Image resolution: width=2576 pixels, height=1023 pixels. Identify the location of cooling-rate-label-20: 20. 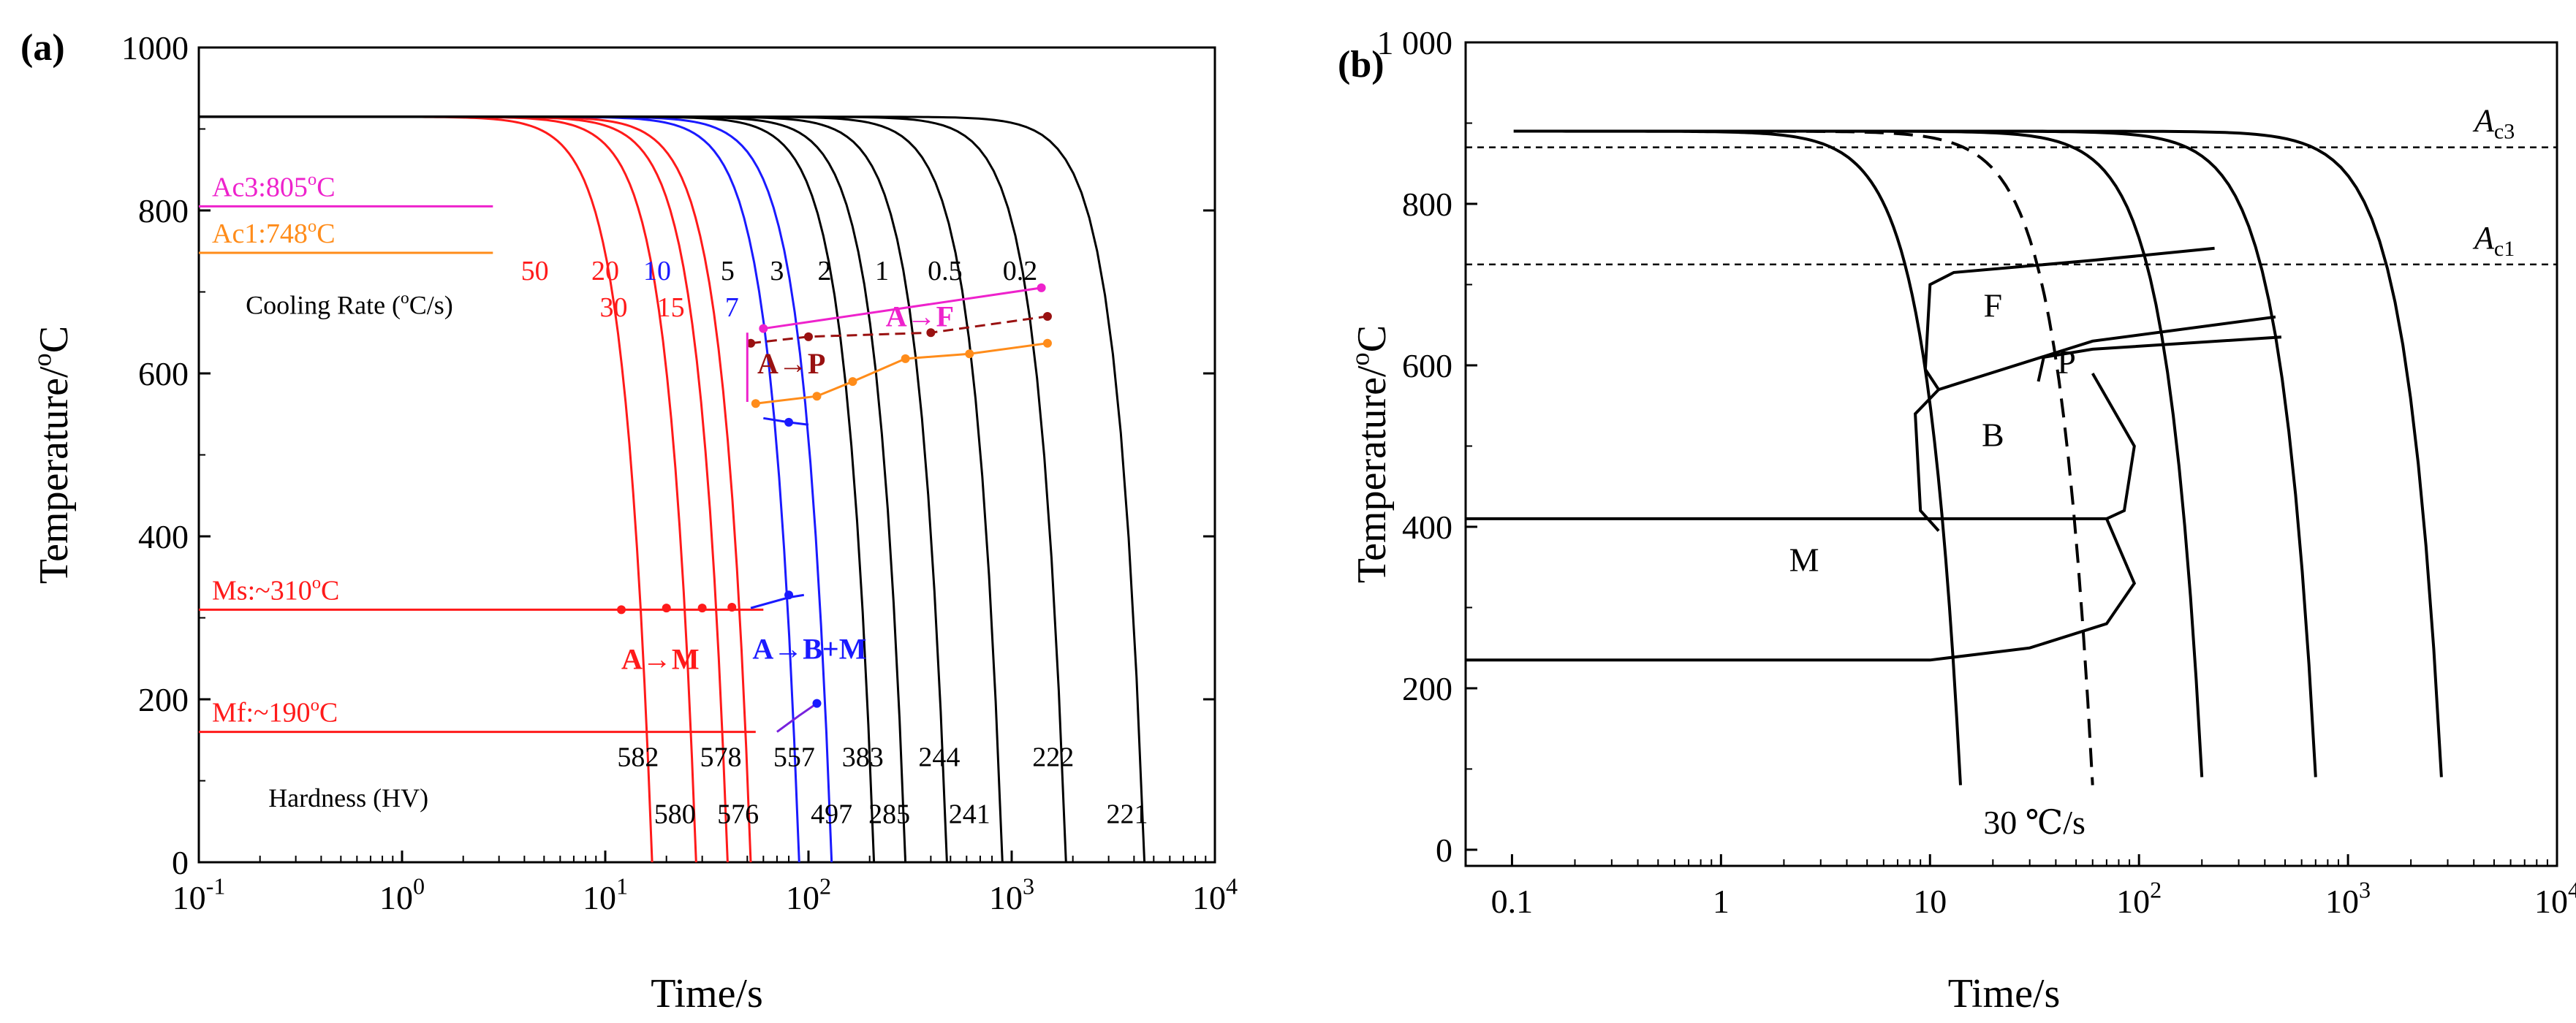
(605, 271).